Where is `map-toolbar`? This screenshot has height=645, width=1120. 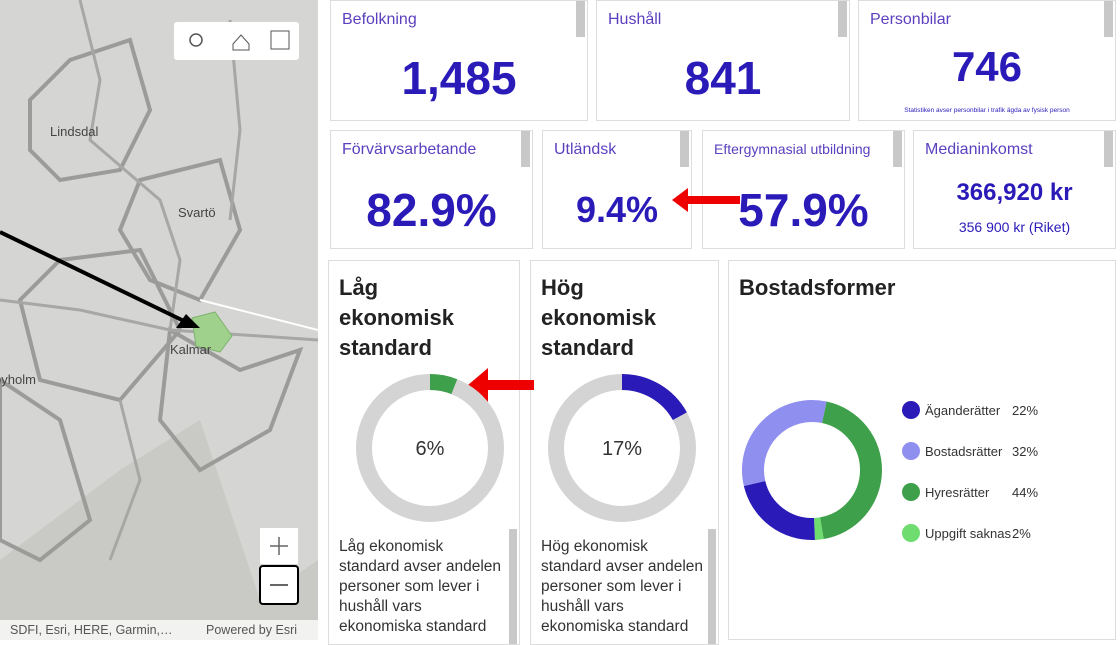 map-toolbar is located at coordinates (236, 41).